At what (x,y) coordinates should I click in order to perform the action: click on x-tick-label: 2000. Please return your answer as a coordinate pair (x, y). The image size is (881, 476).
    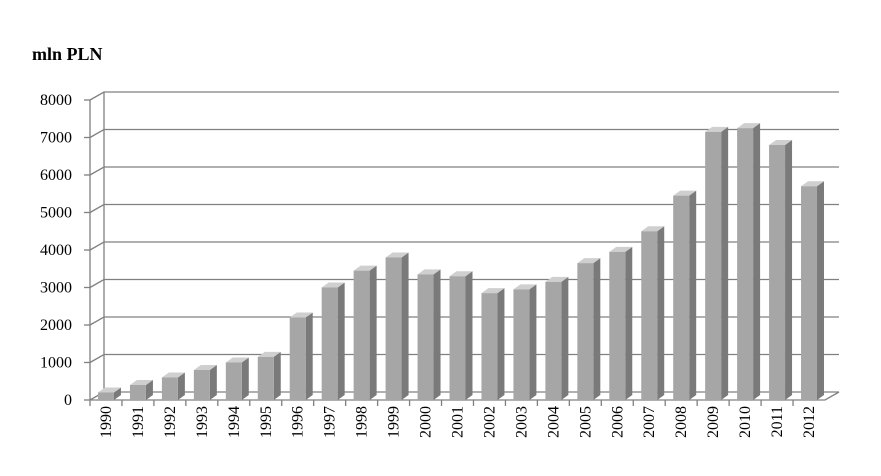
    Looking at the image, I should click on (426, 422).